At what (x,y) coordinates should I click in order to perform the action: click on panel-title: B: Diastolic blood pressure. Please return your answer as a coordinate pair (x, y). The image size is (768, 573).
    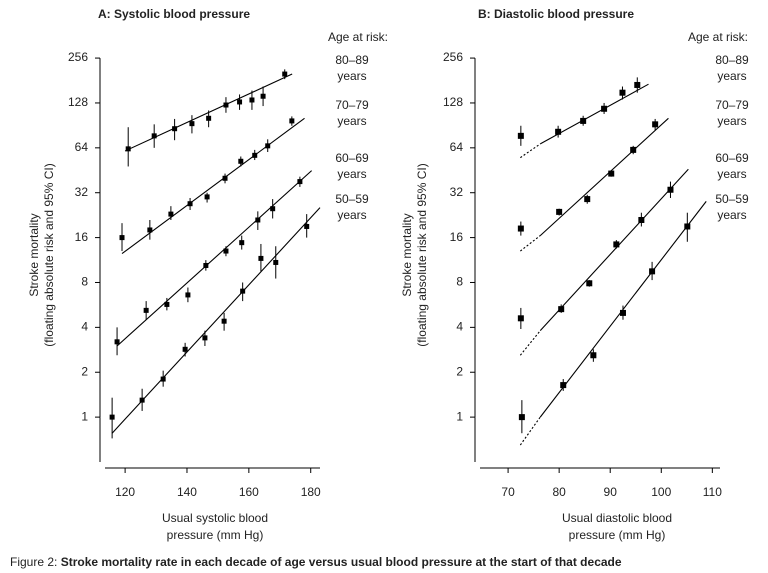
    Looking at the image, I should click on (556, 14).